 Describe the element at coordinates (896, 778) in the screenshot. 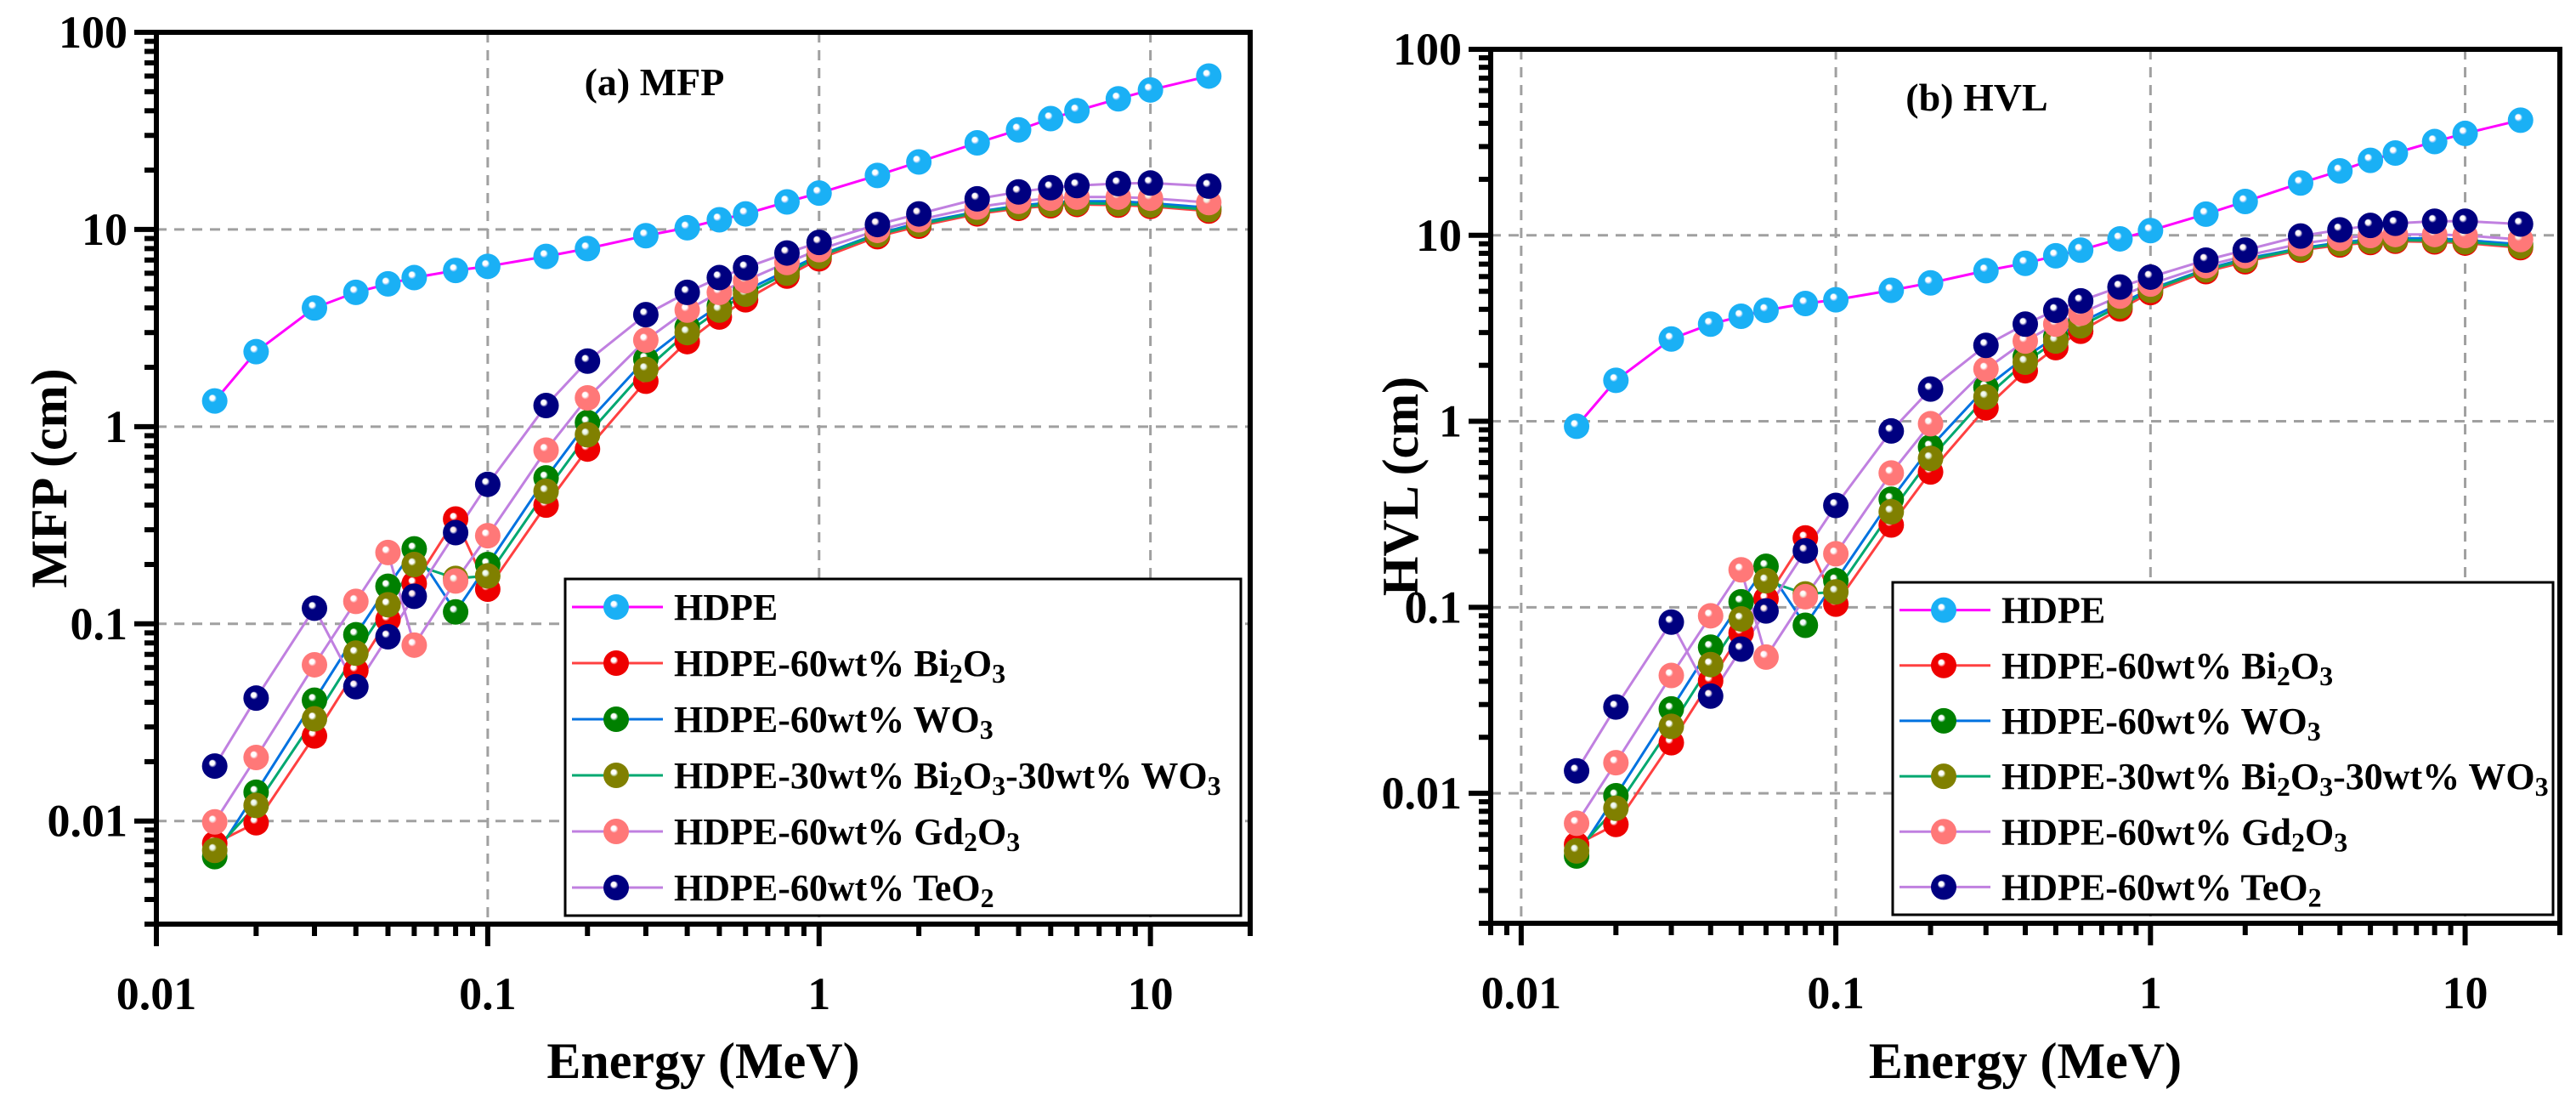

I see `legend-item: HDPE-30wt% Bi2O3-30wt% WO3` at that location.